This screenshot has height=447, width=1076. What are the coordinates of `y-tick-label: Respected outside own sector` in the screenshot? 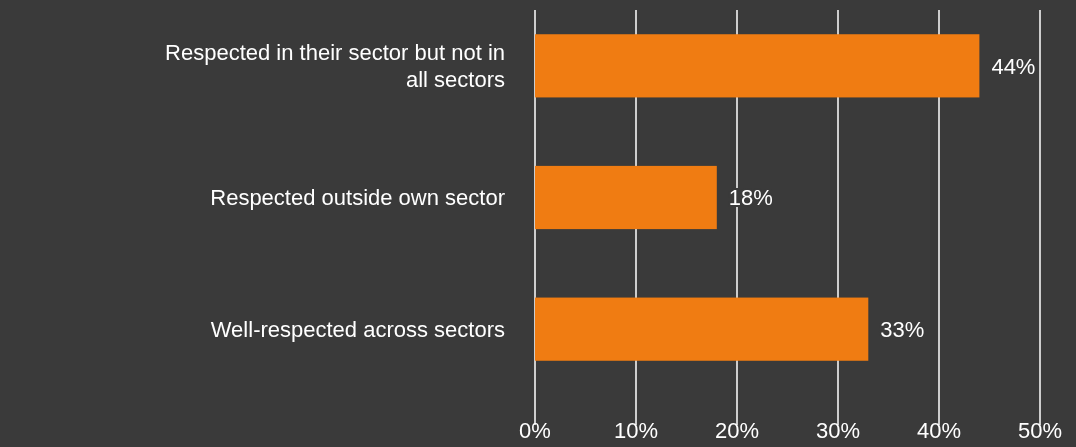 It's located at (357, 198).